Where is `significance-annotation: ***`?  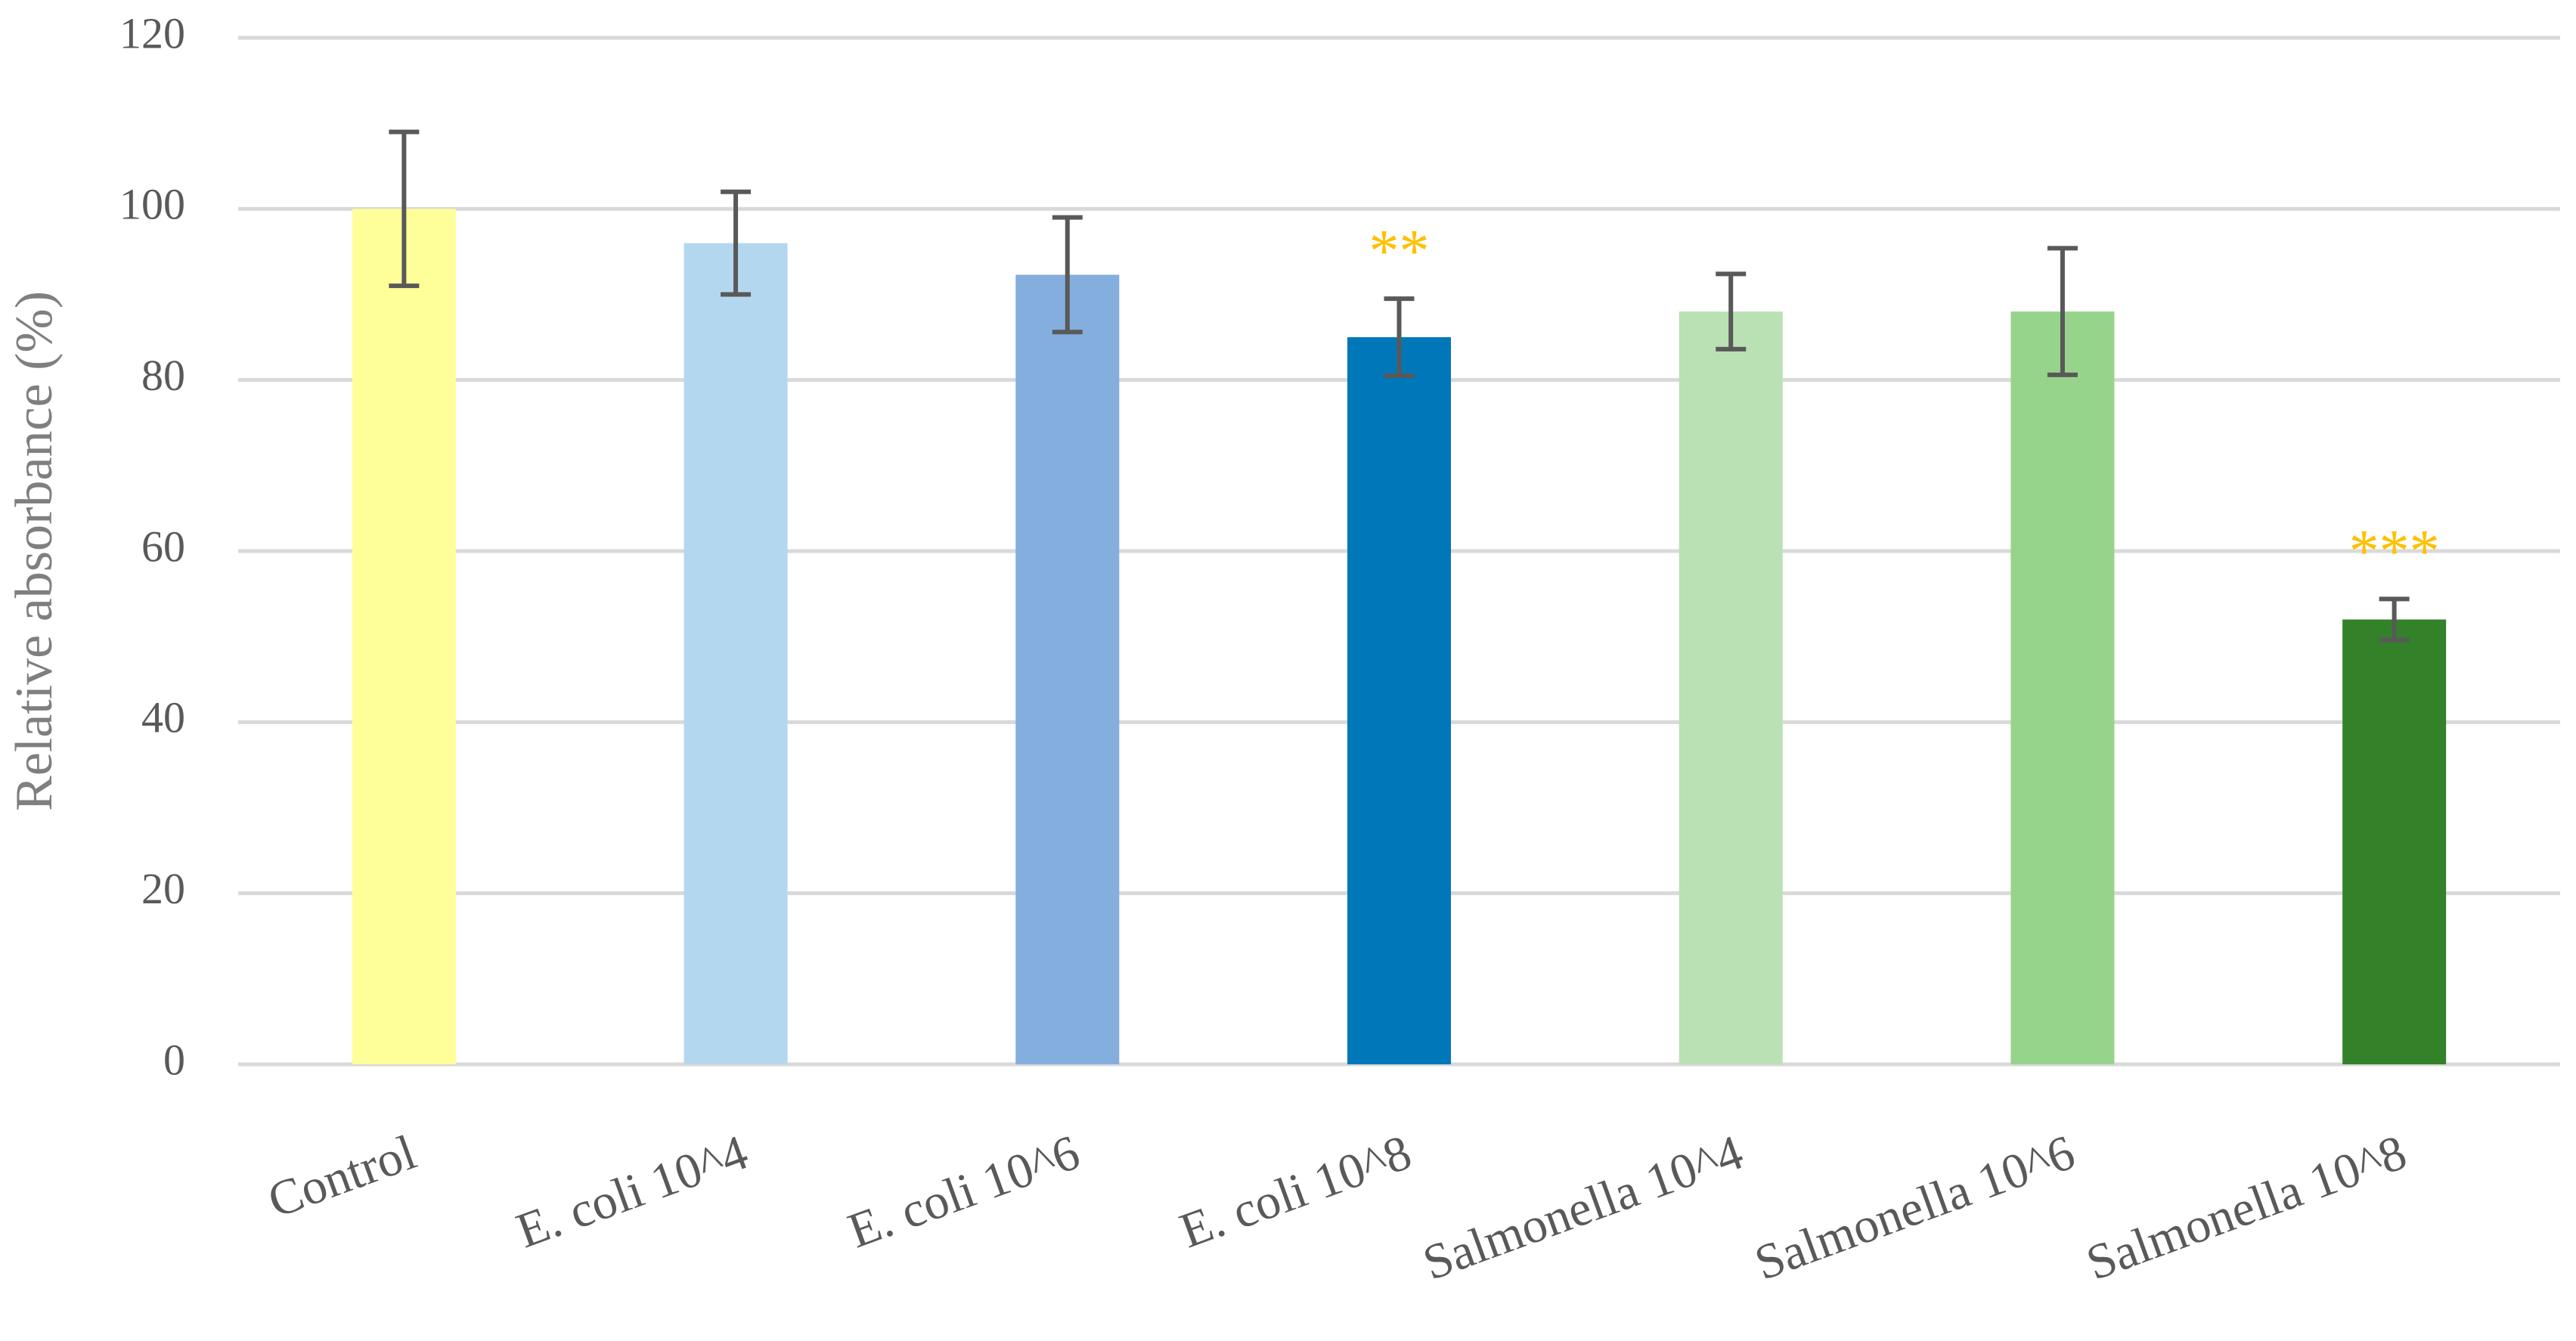
significance-annotation: *** is located at coordinates (2394, 552).